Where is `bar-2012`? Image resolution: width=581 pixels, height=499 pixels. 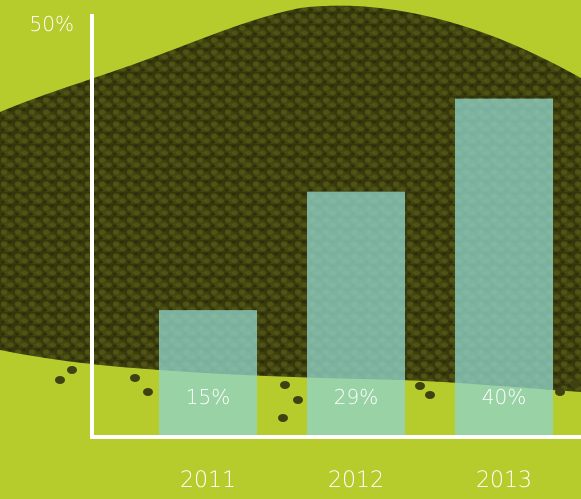
bar-2012 is located at coordinates (356, 313).